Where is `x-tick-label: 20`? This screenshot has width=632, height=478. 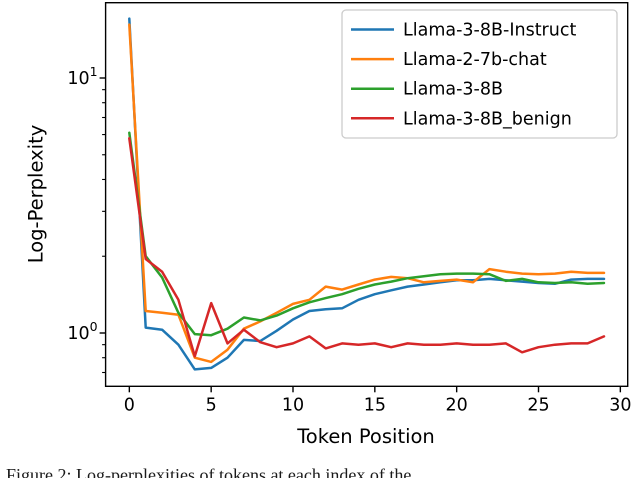
x-tick-label: 20 is located at coordinates (457, 405).